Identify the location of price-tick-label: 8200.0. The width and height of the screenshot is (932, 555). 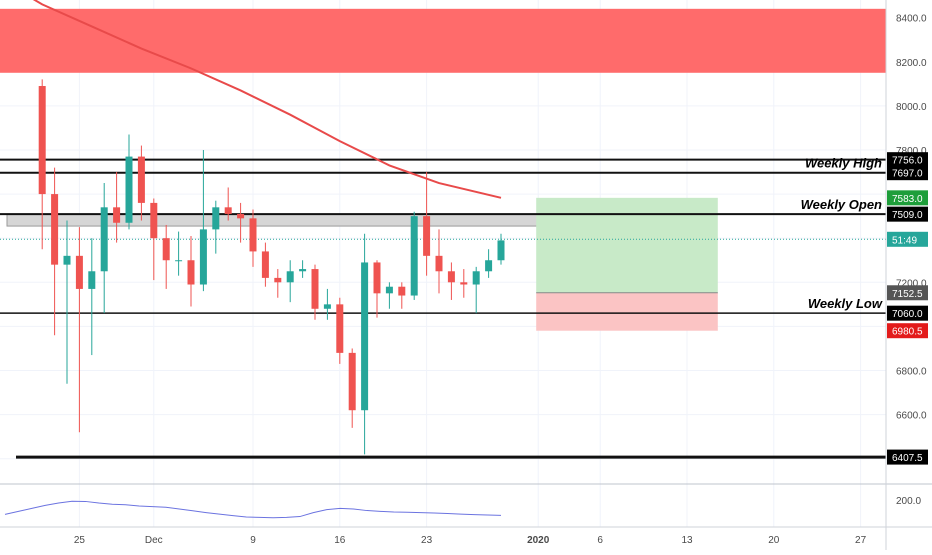
(911, 63).